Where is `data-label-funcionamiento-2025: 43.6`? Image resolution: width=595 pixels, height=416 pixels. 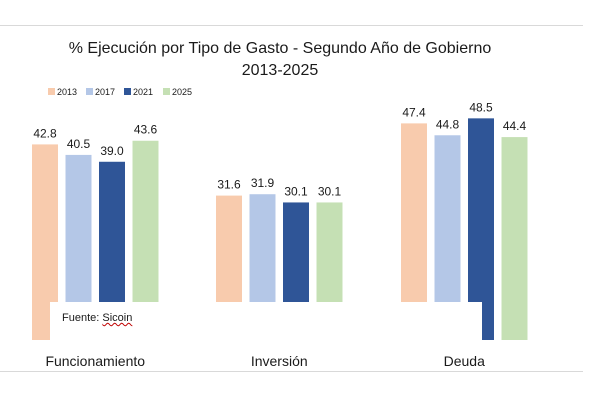
data-label-funcionamiento-2025: 43.6 is located at coordinates (146, 130).